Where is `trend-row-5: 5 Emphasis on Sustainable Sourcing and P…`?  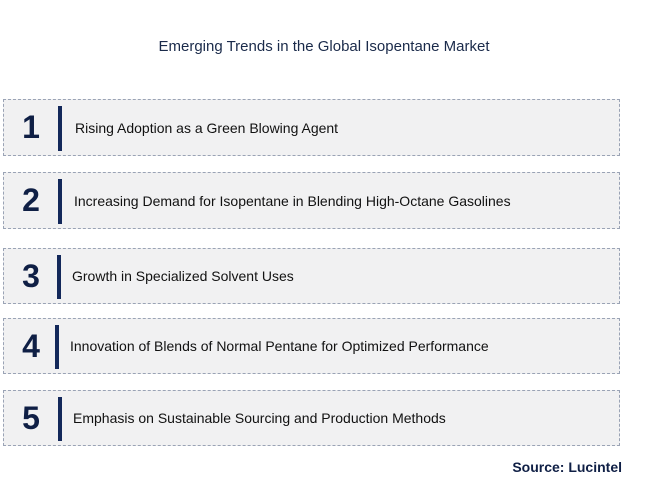 trend-row-5: 5 Emphasis on Sustainable Sourcing and P… is located at coordinates (311, 418).